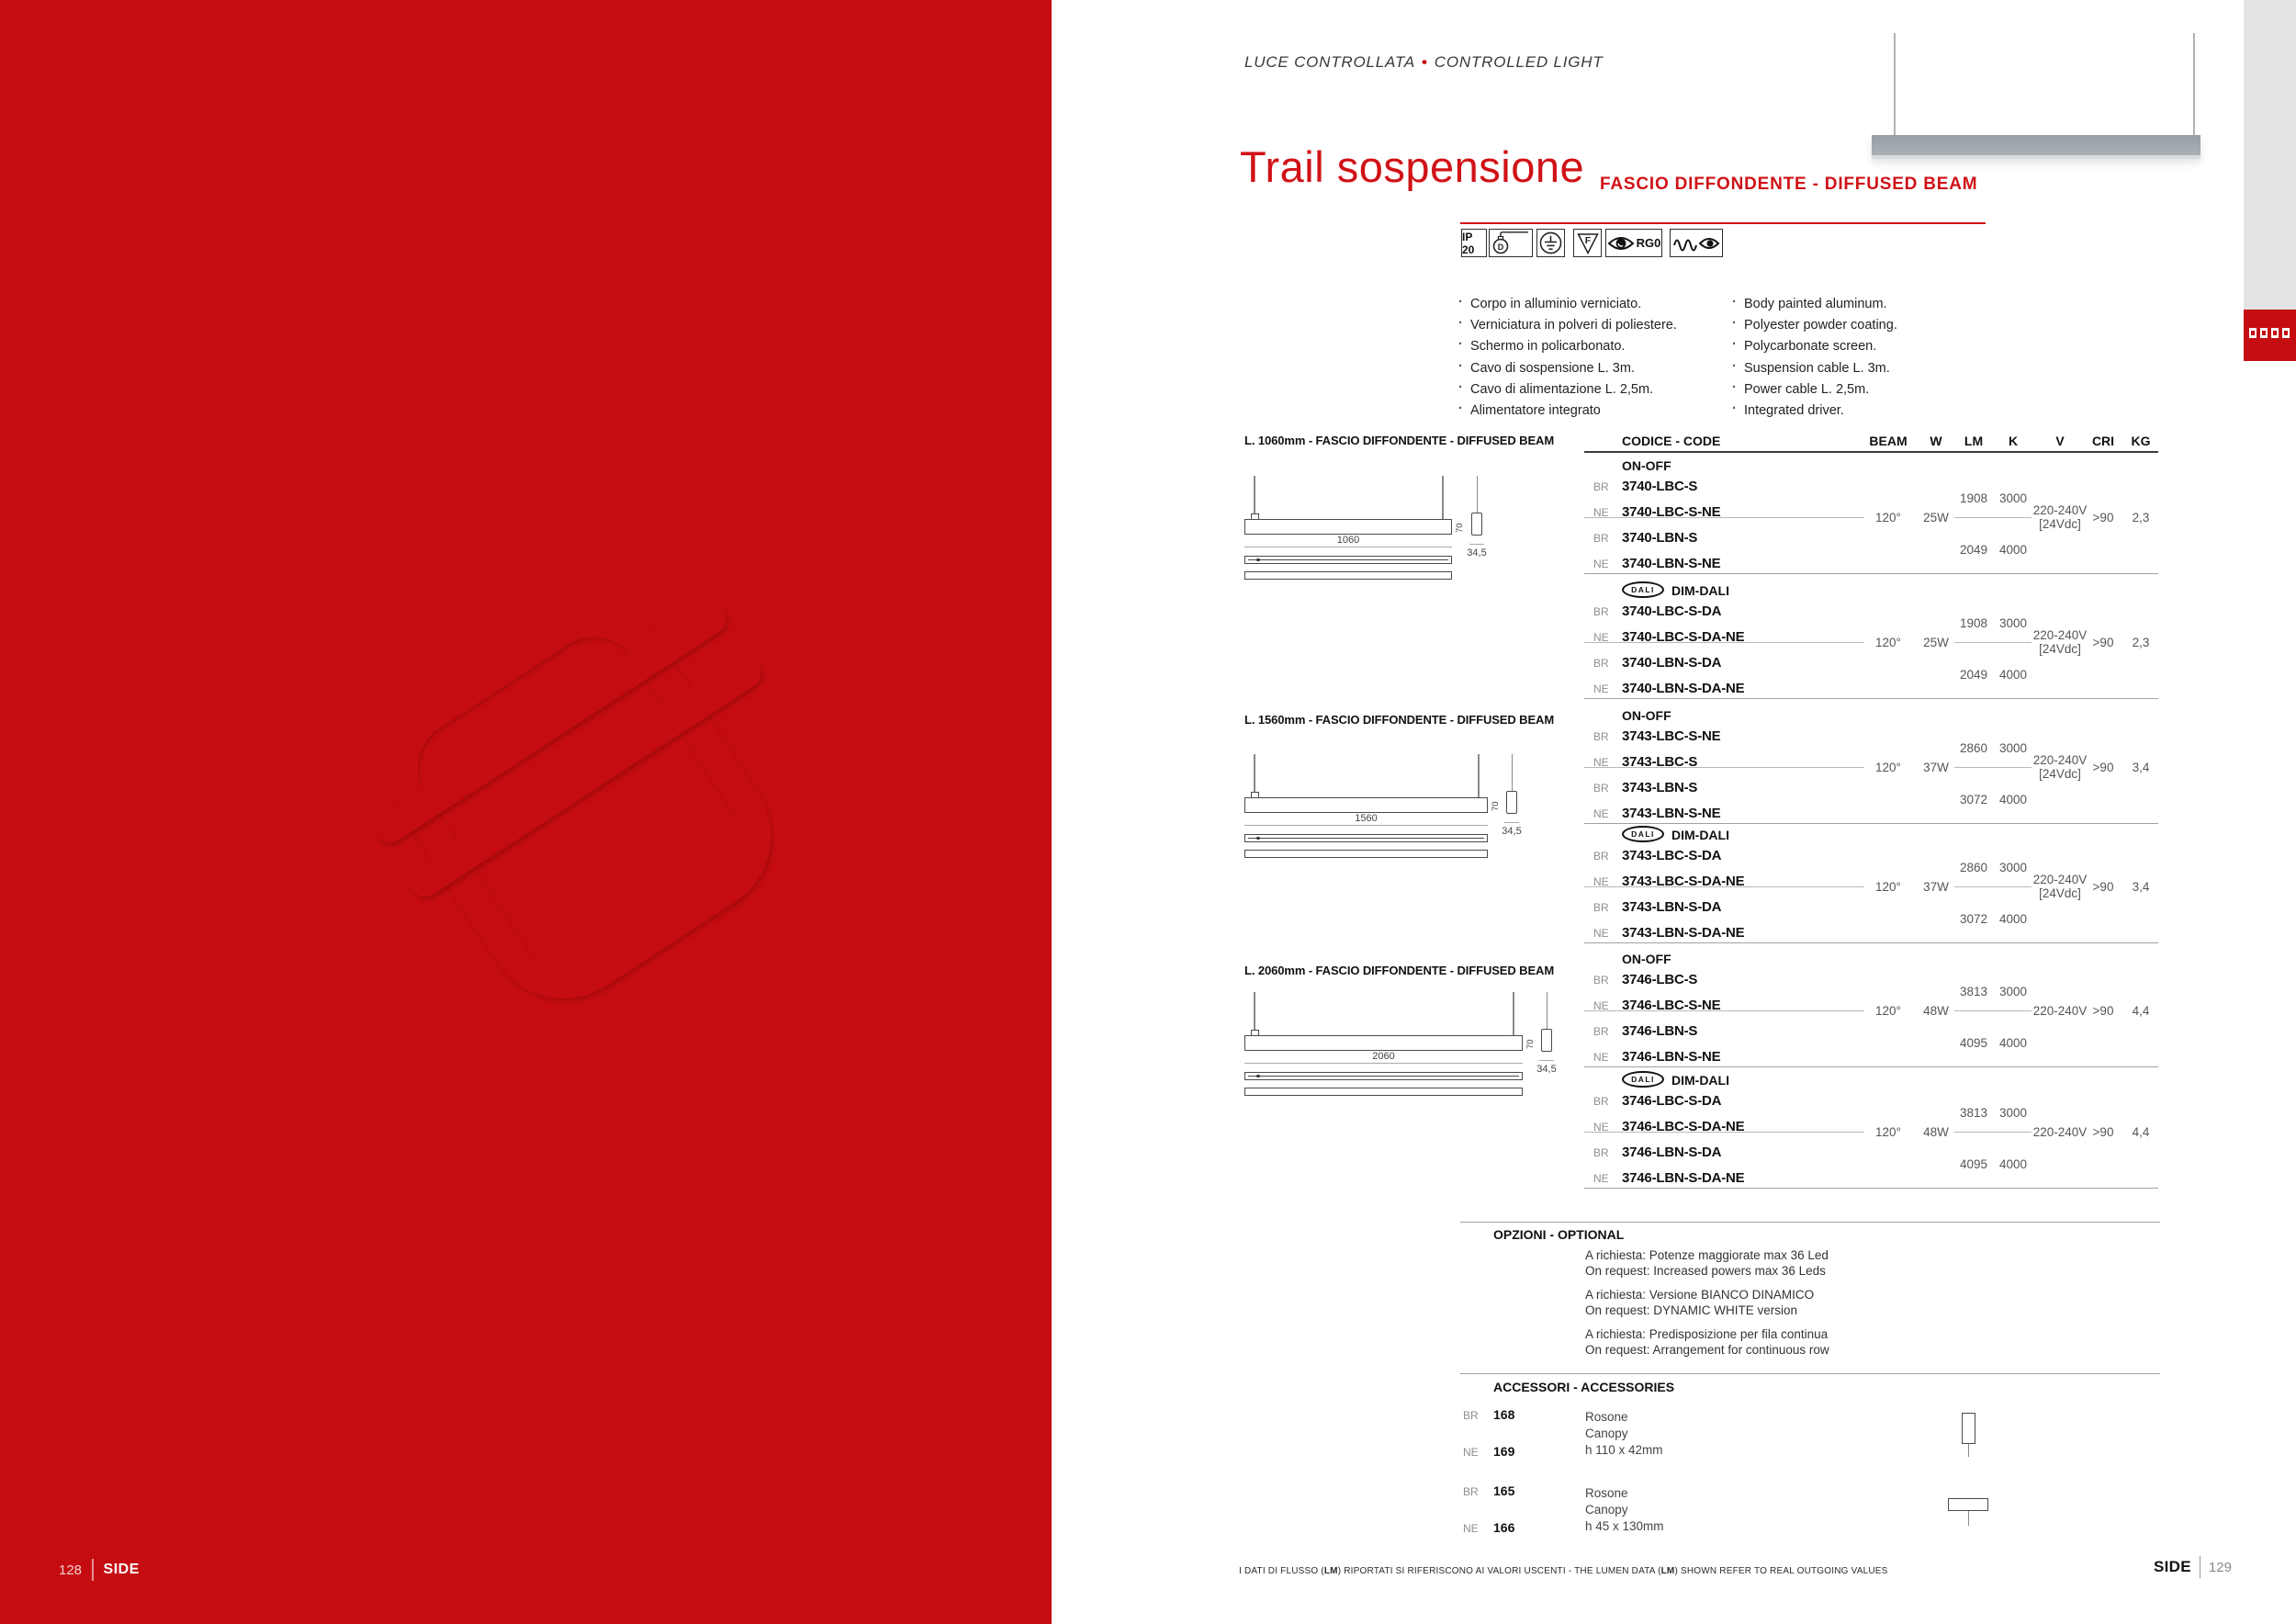 This screenshot has width=2296, height=1624. I want to click on w-value: 48W, so click(1936, 1132).